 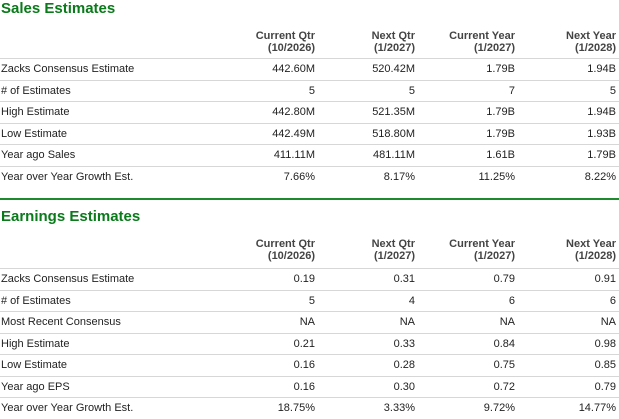 I want to click on cell-current-qtr: 442.49M, so click(x=293, y=133).